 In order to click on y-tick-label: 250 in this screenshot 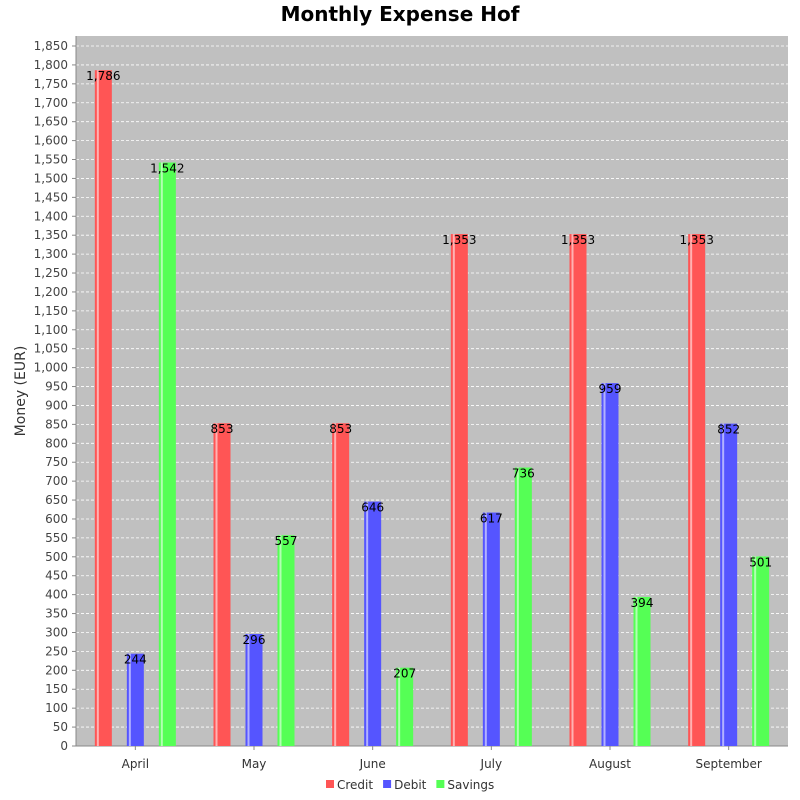, I will do `click(56, 651)`.